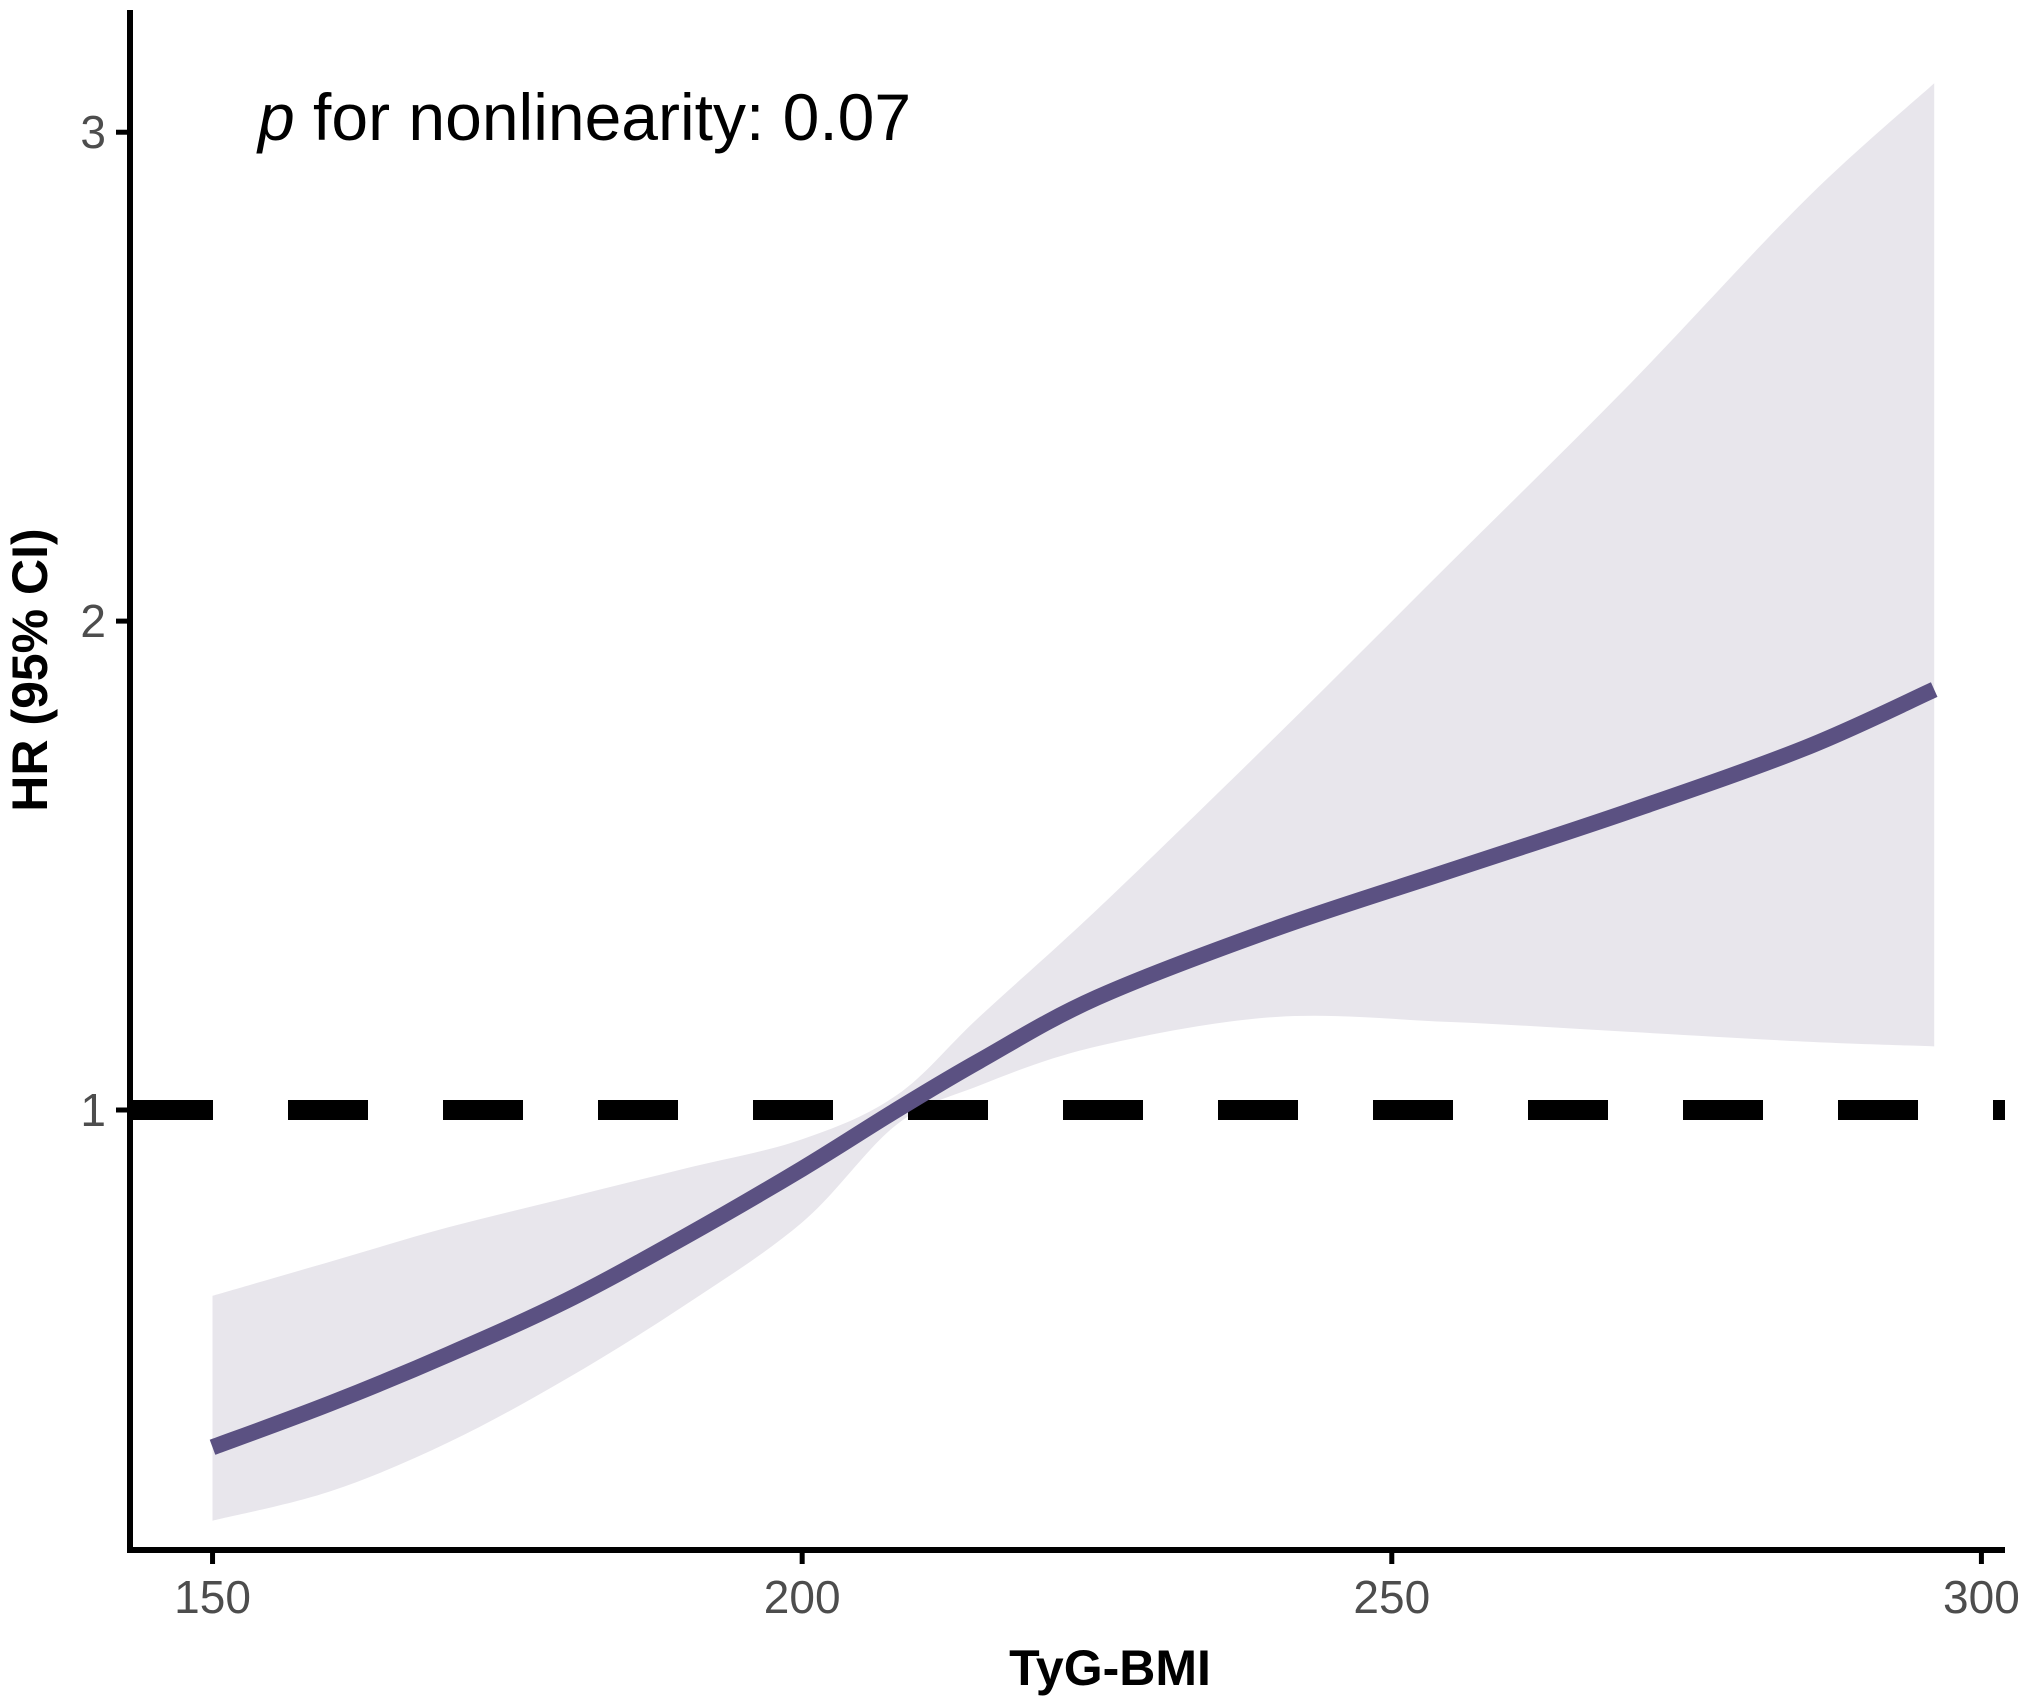 The image size is (2020, 1707). I want to click on x-axis-title: TyG-BMI, so click(1110, 1668).